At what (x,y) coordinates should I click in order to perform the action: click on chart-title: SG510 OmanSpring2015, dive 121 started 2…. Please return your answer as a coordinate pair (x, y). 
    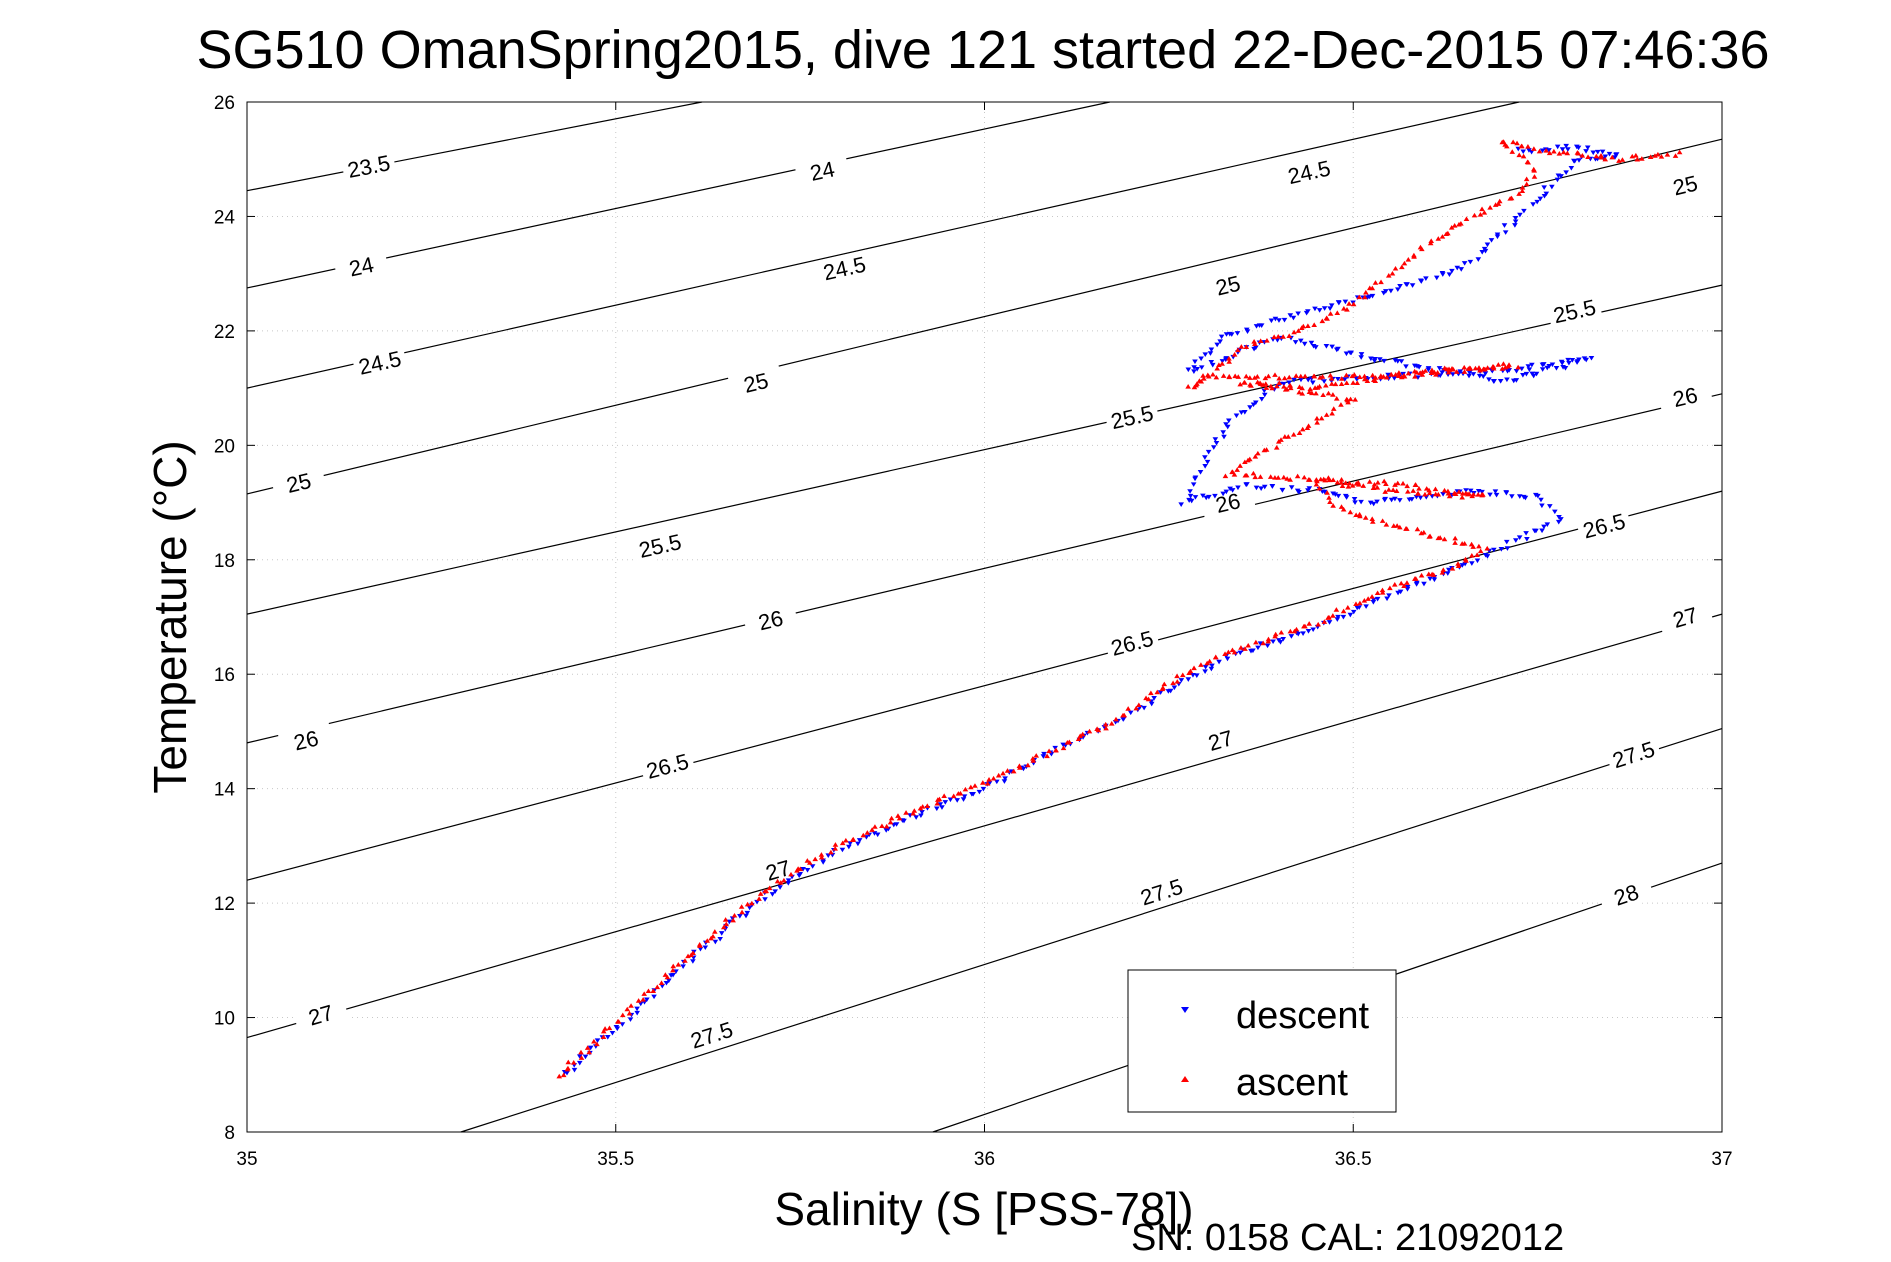
    Looking at the image, I should click on (982, 50).